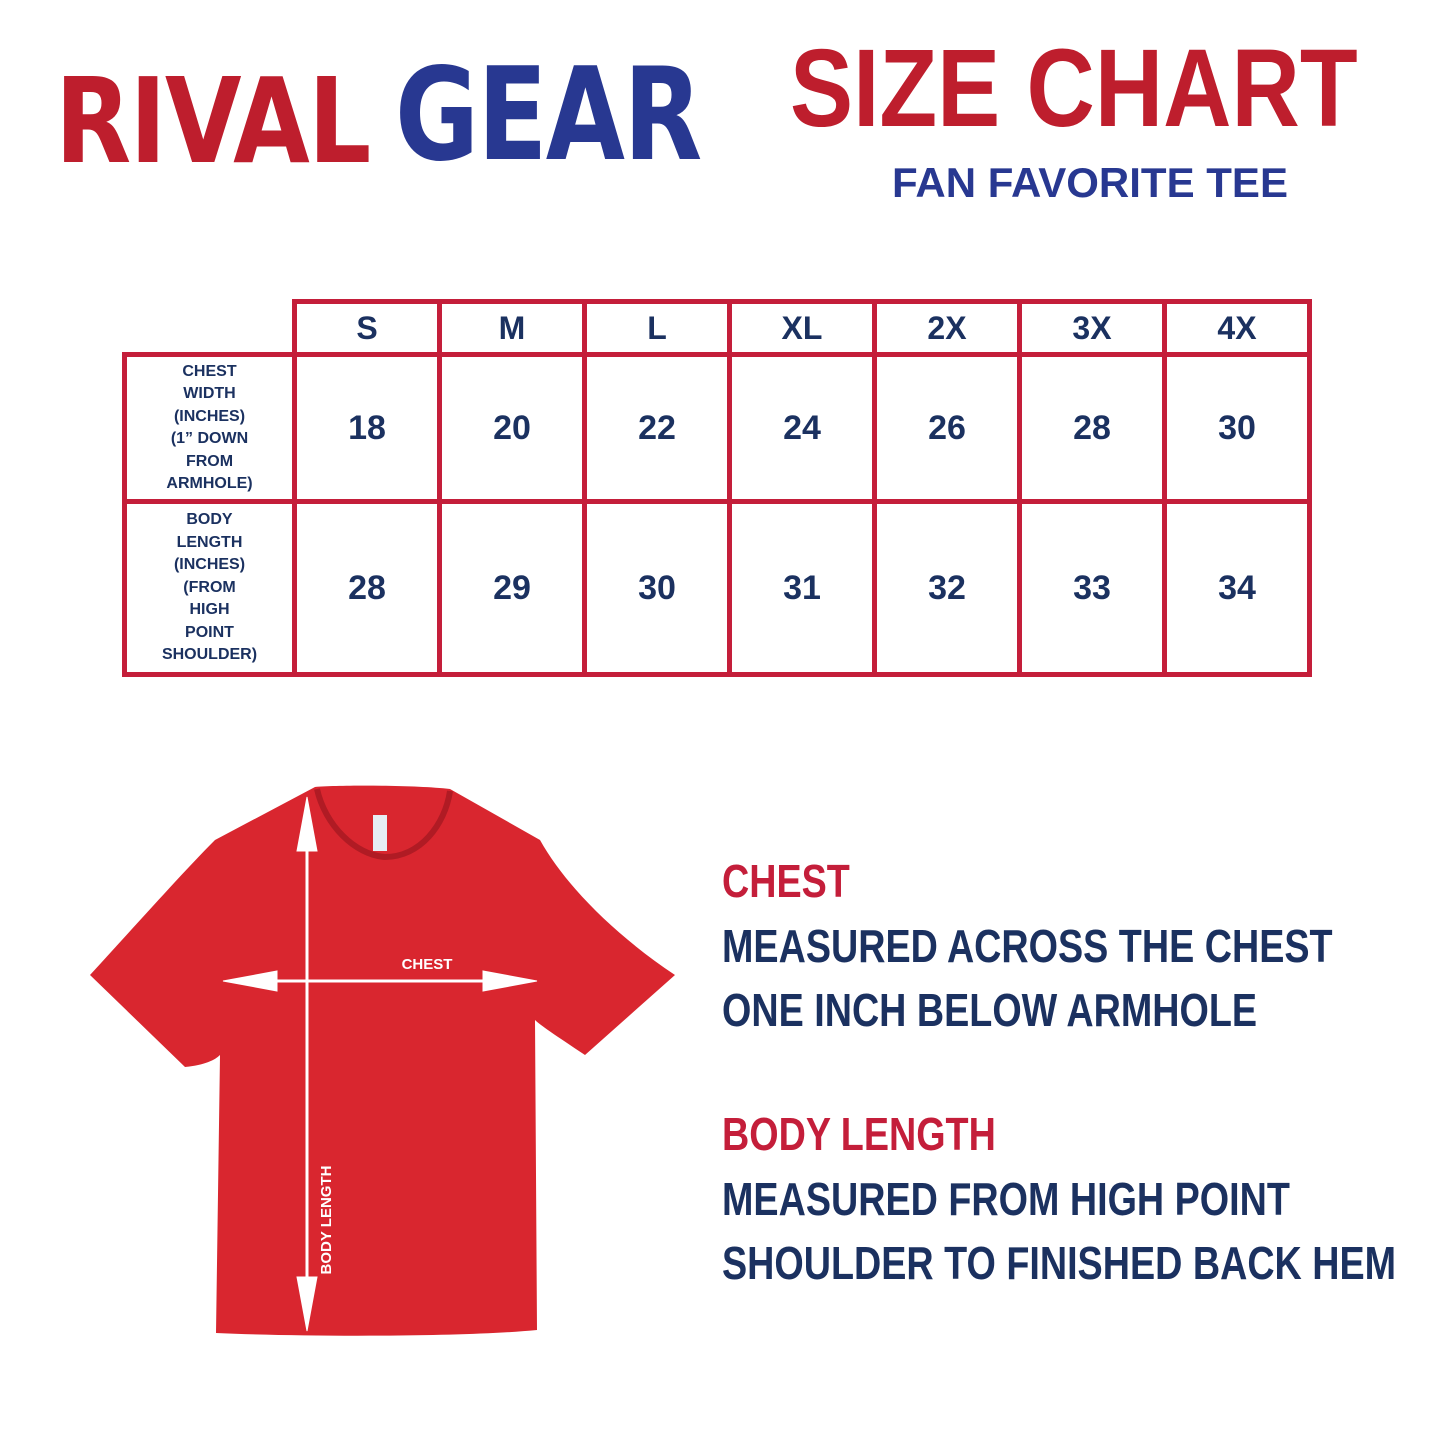 Image resolution: width=1445 pixels, height=1445 pixels. I want to click on length-desc-line1: MEASURED FROM HIGH POINT, so click(1006, 1199).